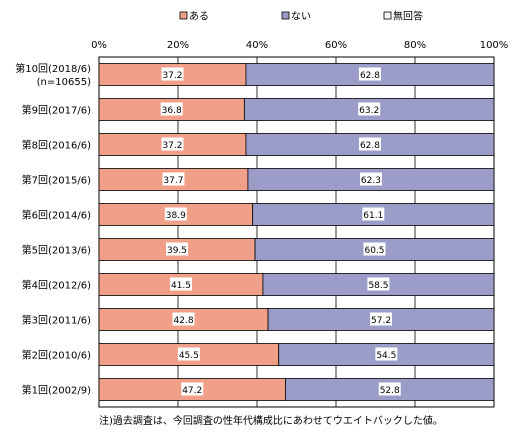  What do you see at coordinates (271, 421) in the screenshot?
I see `chart-footnote: 注)過去調査は、今回調査の性年代構成比にあわせてウエイトバックした値。` at bounding box center [271, 421].